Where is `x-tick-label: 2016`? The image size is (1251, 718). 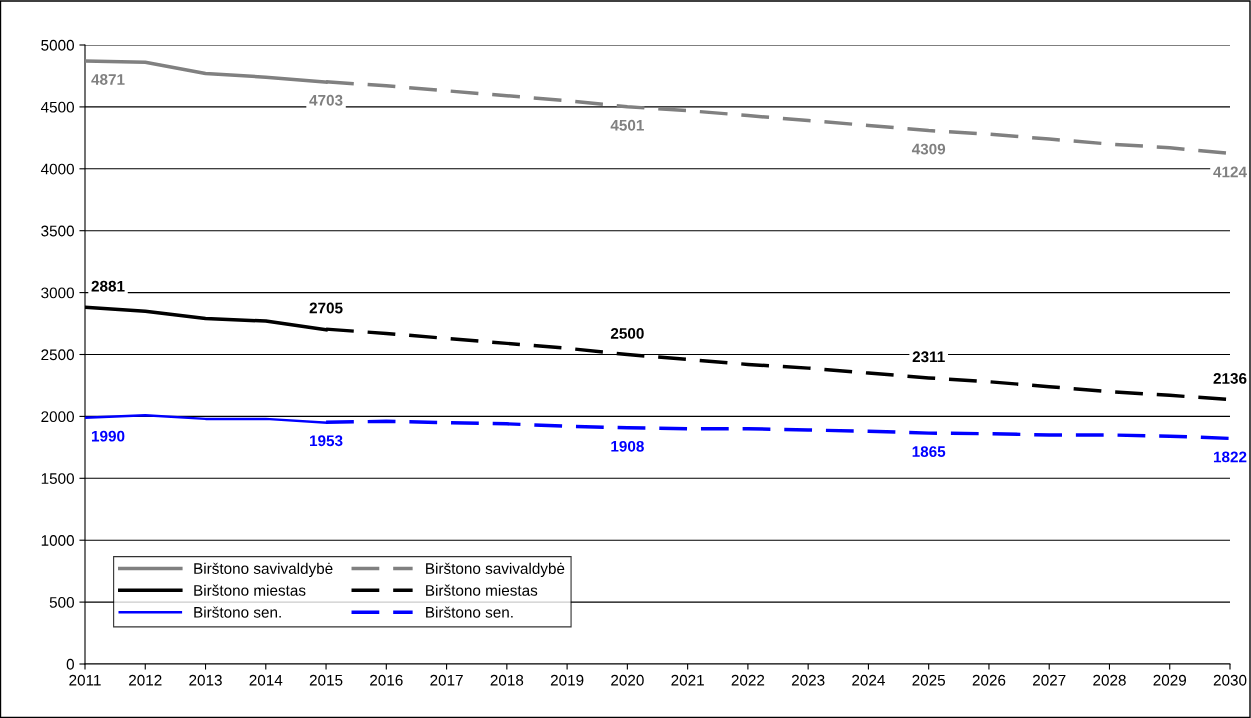
x-tick-label: 2016 is located at coordinates (386, 680).